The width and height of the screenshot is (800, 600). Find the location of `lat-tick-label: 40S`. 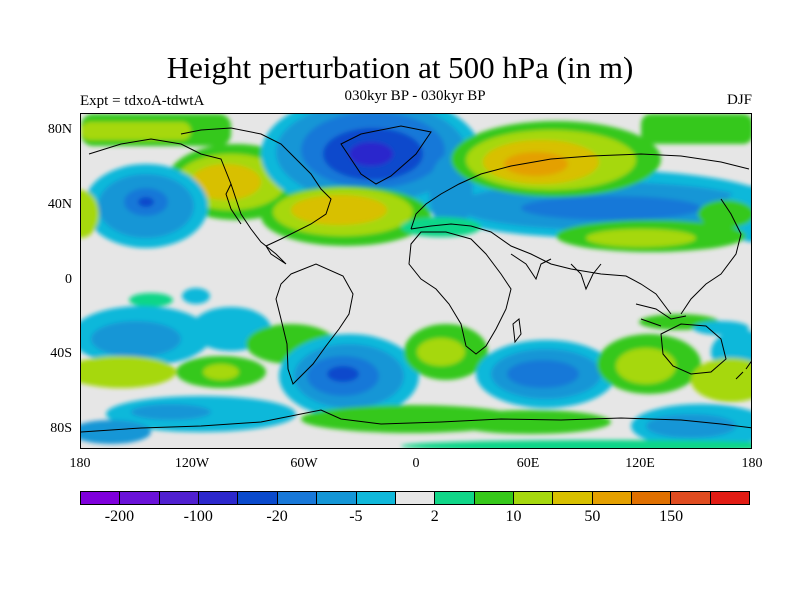

lat-tick-label: 40S is located at coordinates (61, 353).